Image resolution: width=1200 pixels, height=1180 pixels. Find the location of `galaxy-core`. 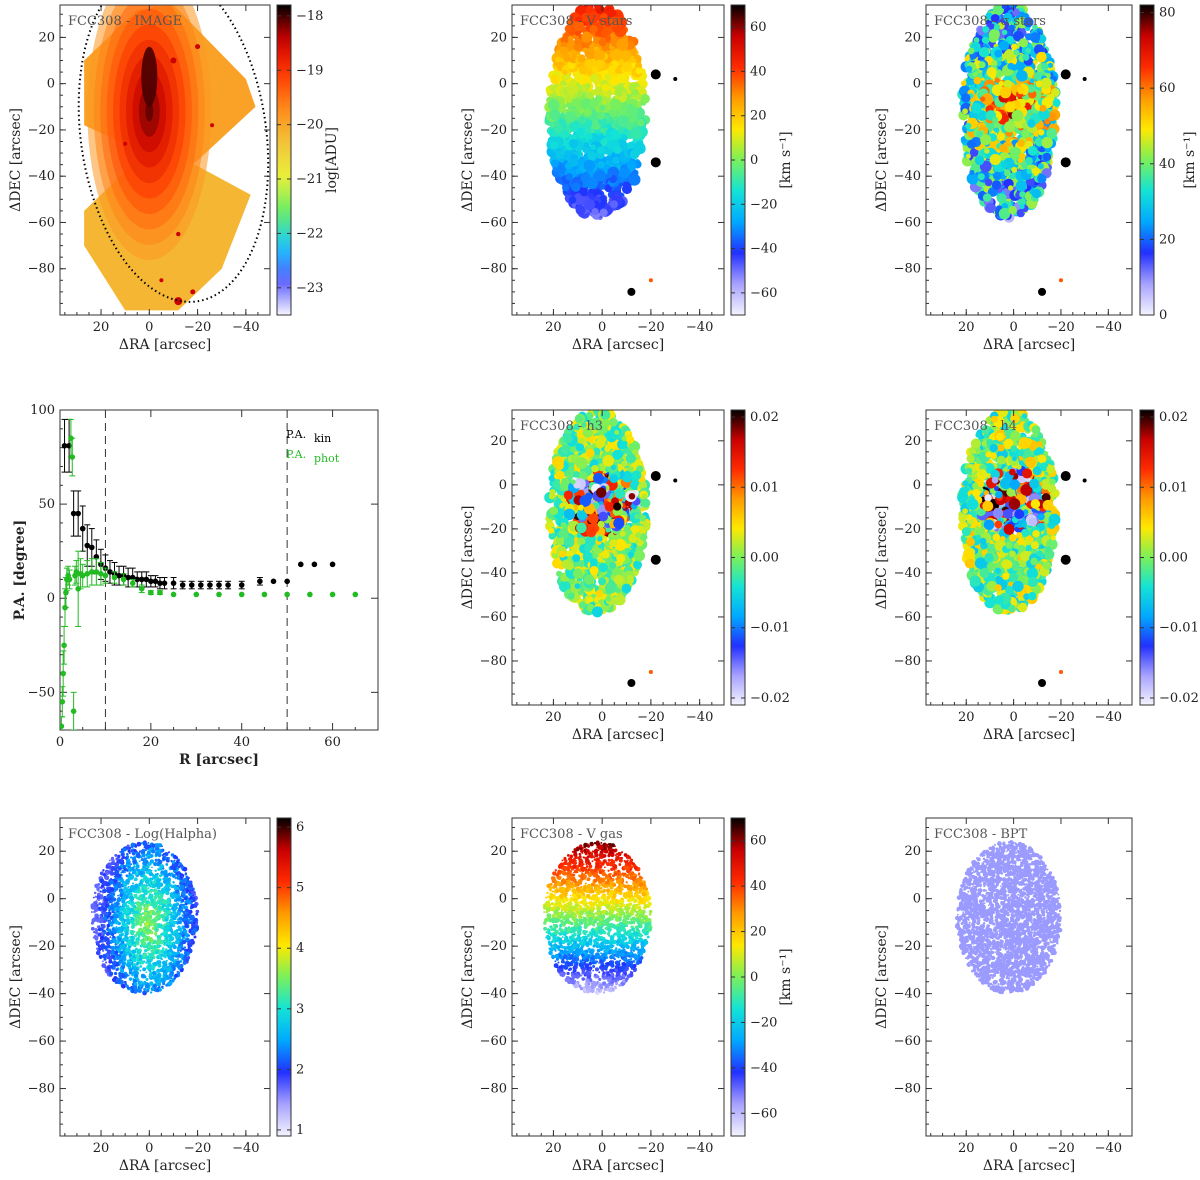

galaxy-core is located at coordinates (149, 76).